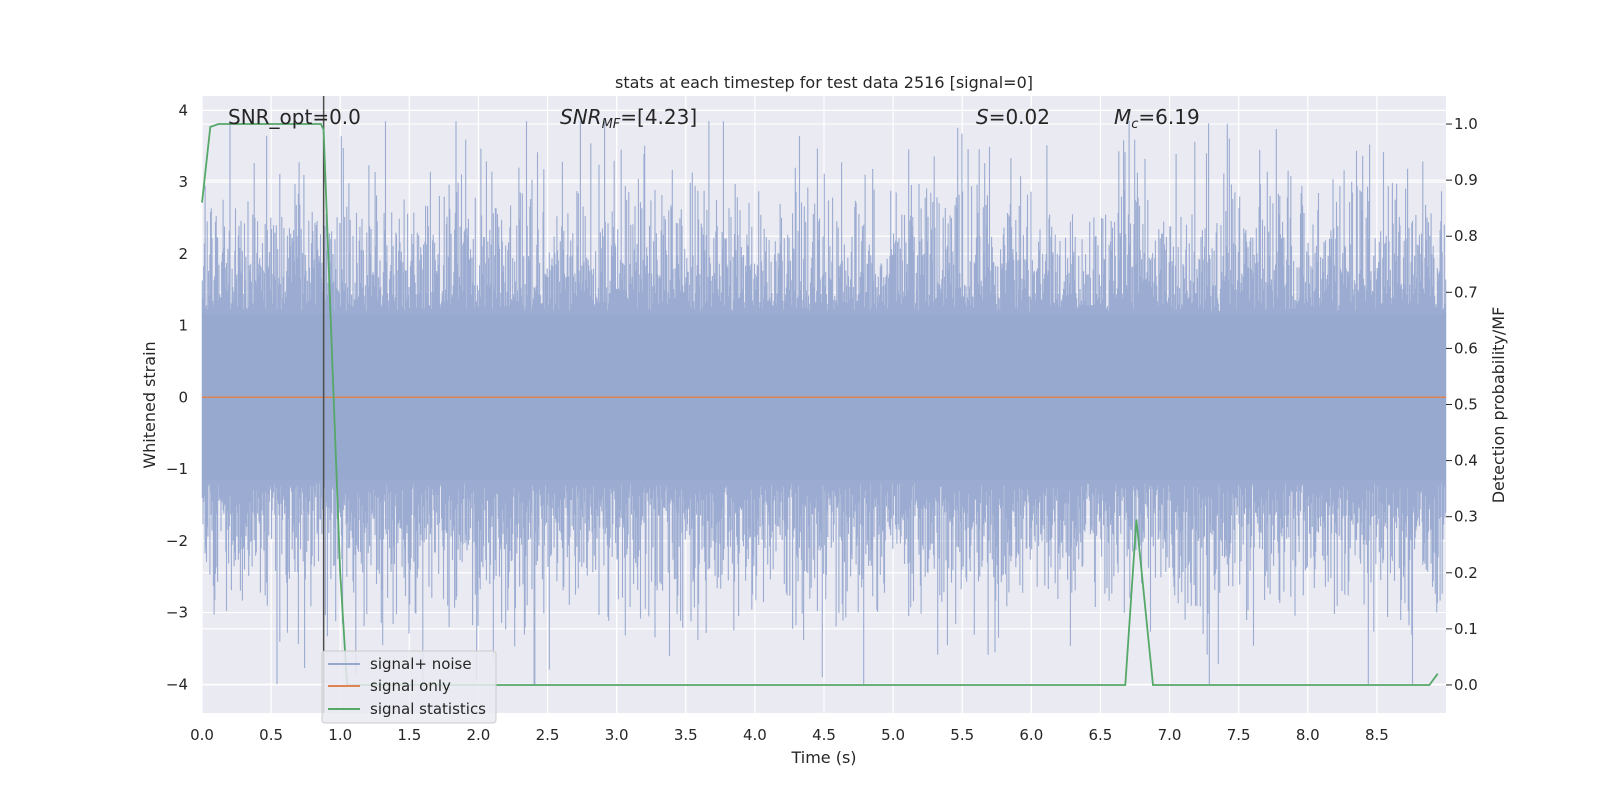 This screenshot has height=804, width=1600. I want to click on x-tick-label: 0.5, so click(271, 735).